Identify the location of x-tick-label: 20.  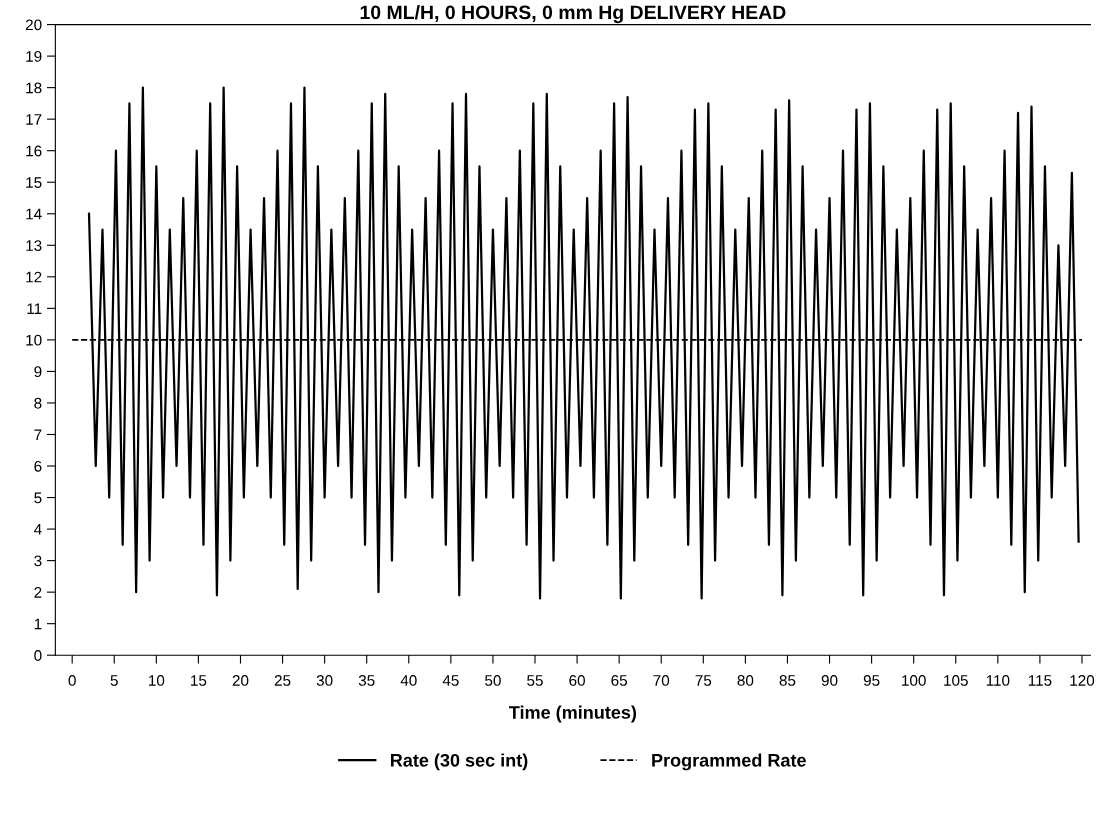
(240, 680).